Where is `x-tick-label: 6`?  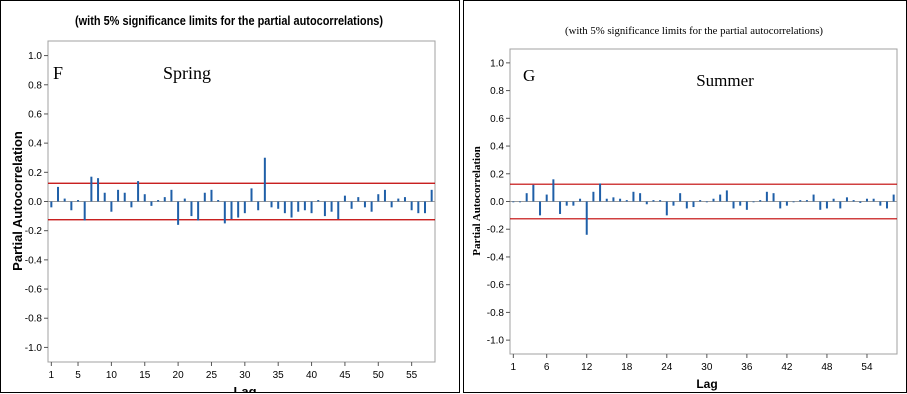
x-tick-label: 6 is located at coordinates (547, 367).